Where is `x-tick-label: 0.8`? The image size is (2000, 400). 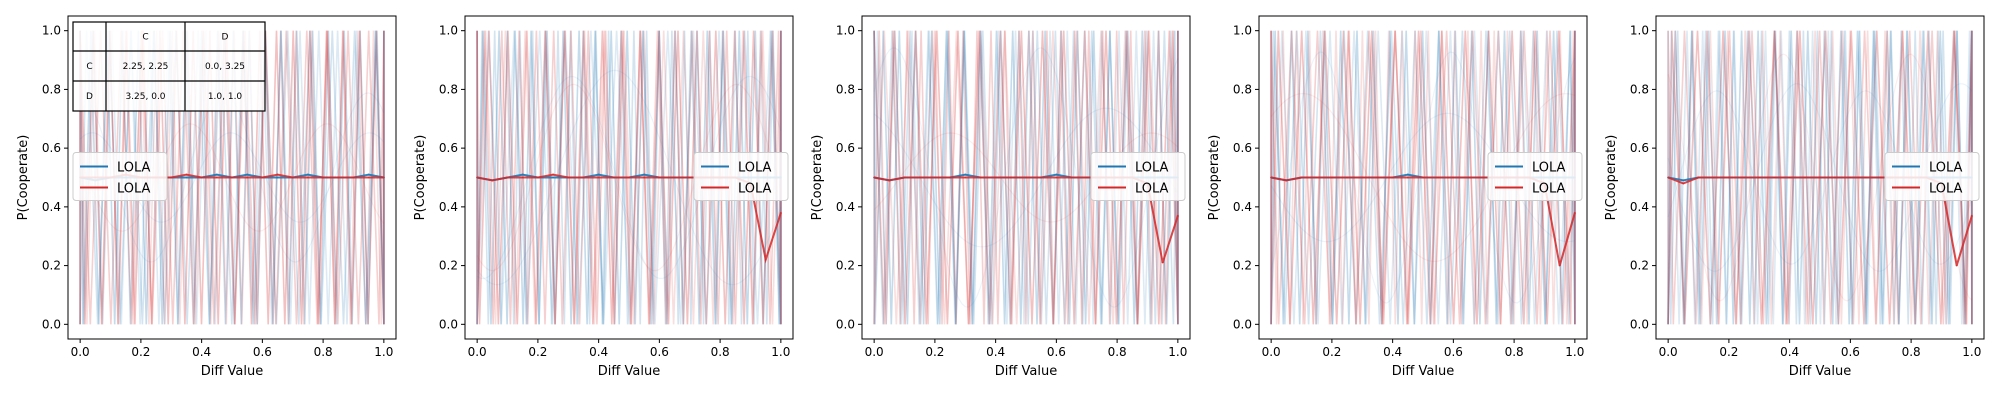
x-tick-label: 0.8 is located at coordinates (1117, 352).